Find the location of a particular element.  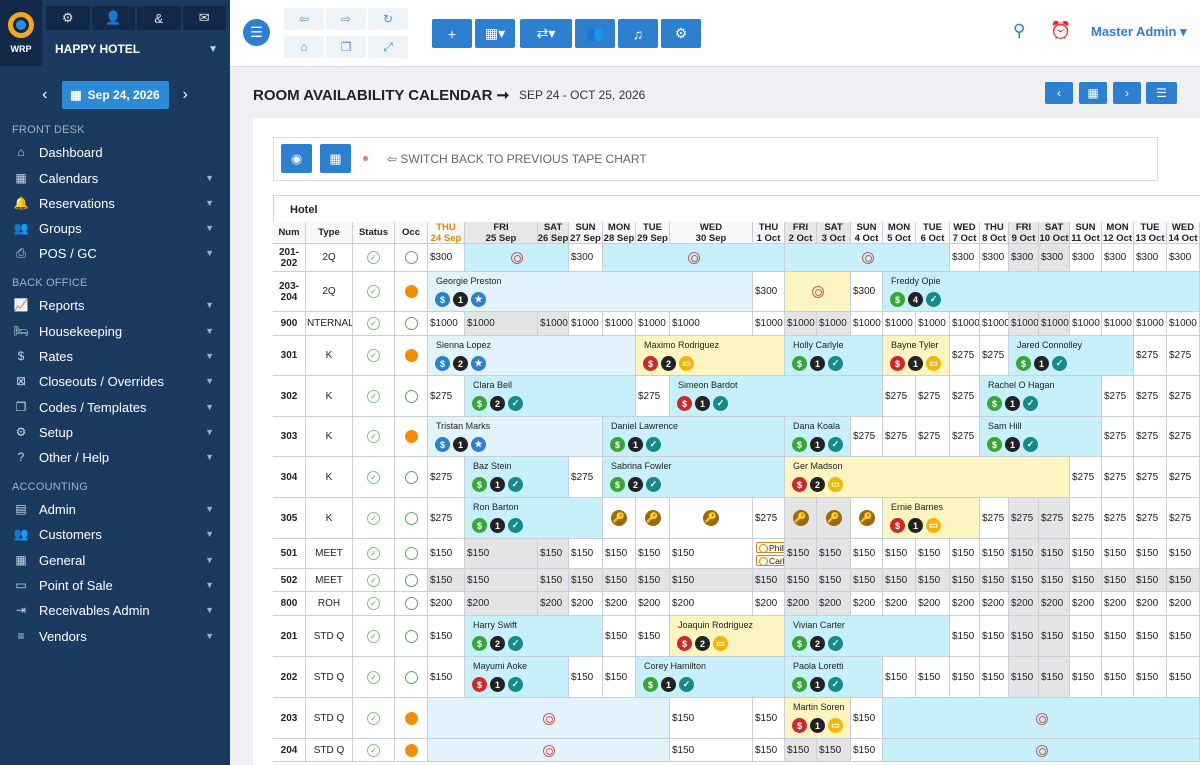

sidebar-item-pos-gc: ⎙ POS / GC ▼ is located at coordinates (115, 253).